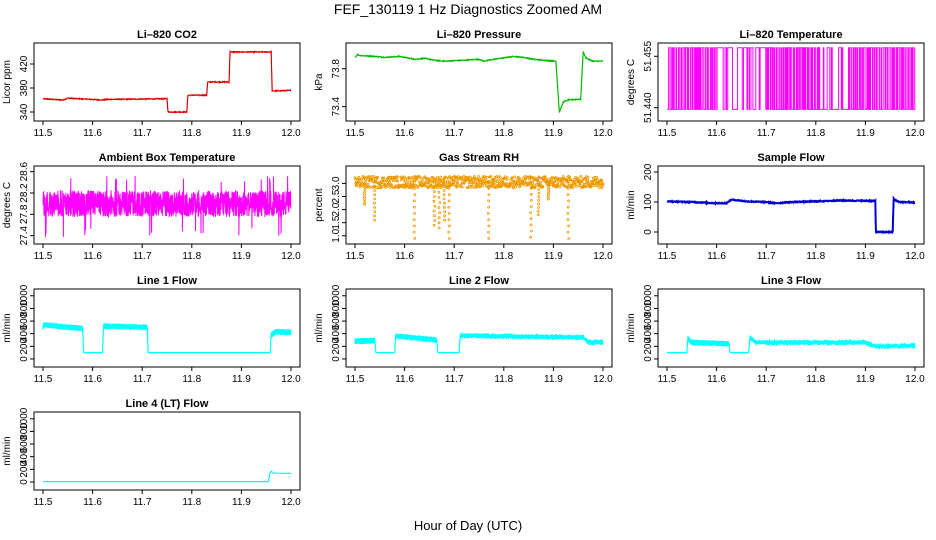 This screenshot has width=936, height=540. I want to click on y-tick-label: 51.440, so click(648, 107).